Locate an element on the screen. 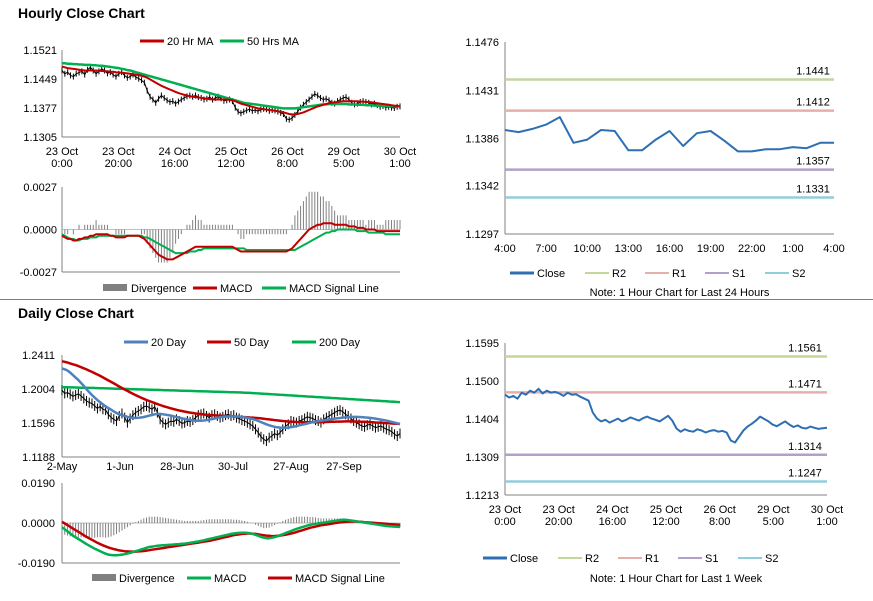 The height and width of the screenshot is (601, 873). hourly-24h-y-tick-1: 1.1431 is located at coordinates (482, 91).